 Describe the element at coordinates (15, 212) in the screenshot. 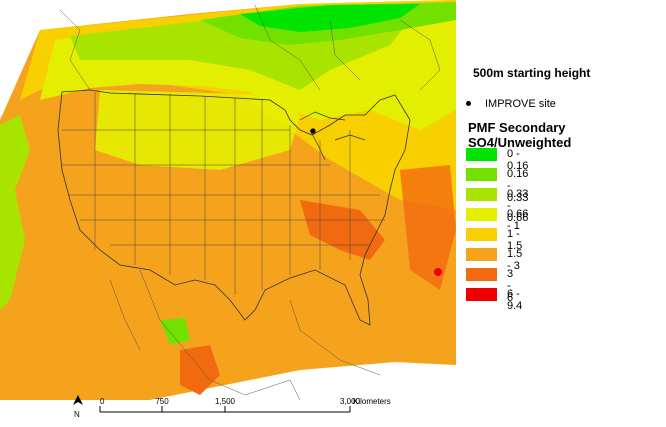

I see `zone-west-coast` at that location.